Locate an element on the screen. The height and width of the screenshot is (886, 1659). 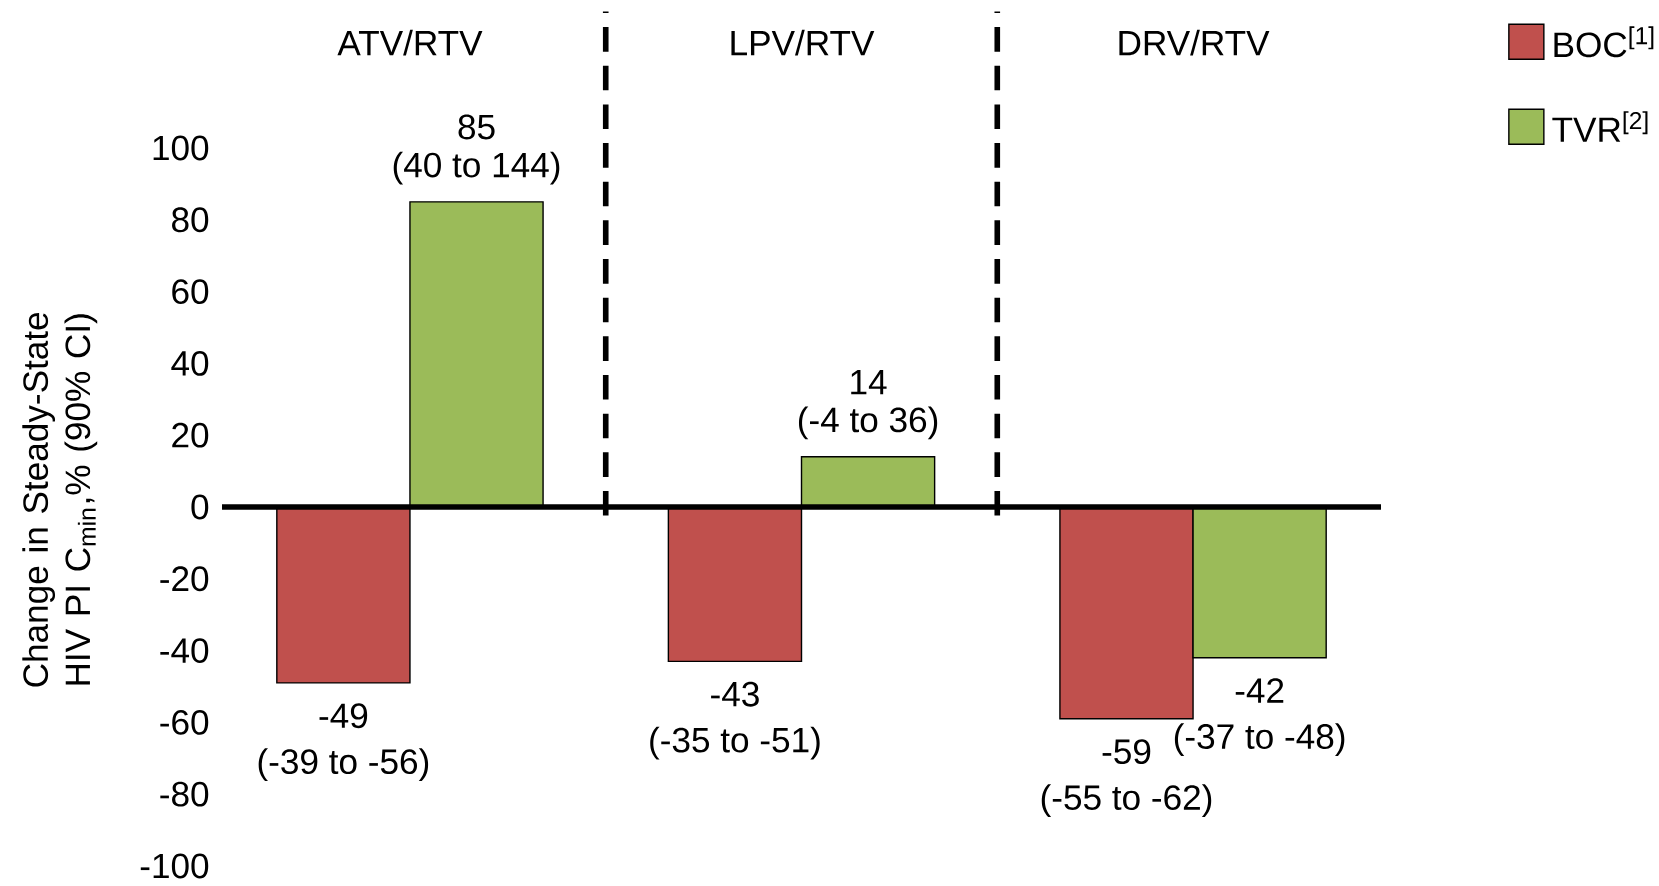
y-tick-label: -80 is located at coordinates (184, 794).